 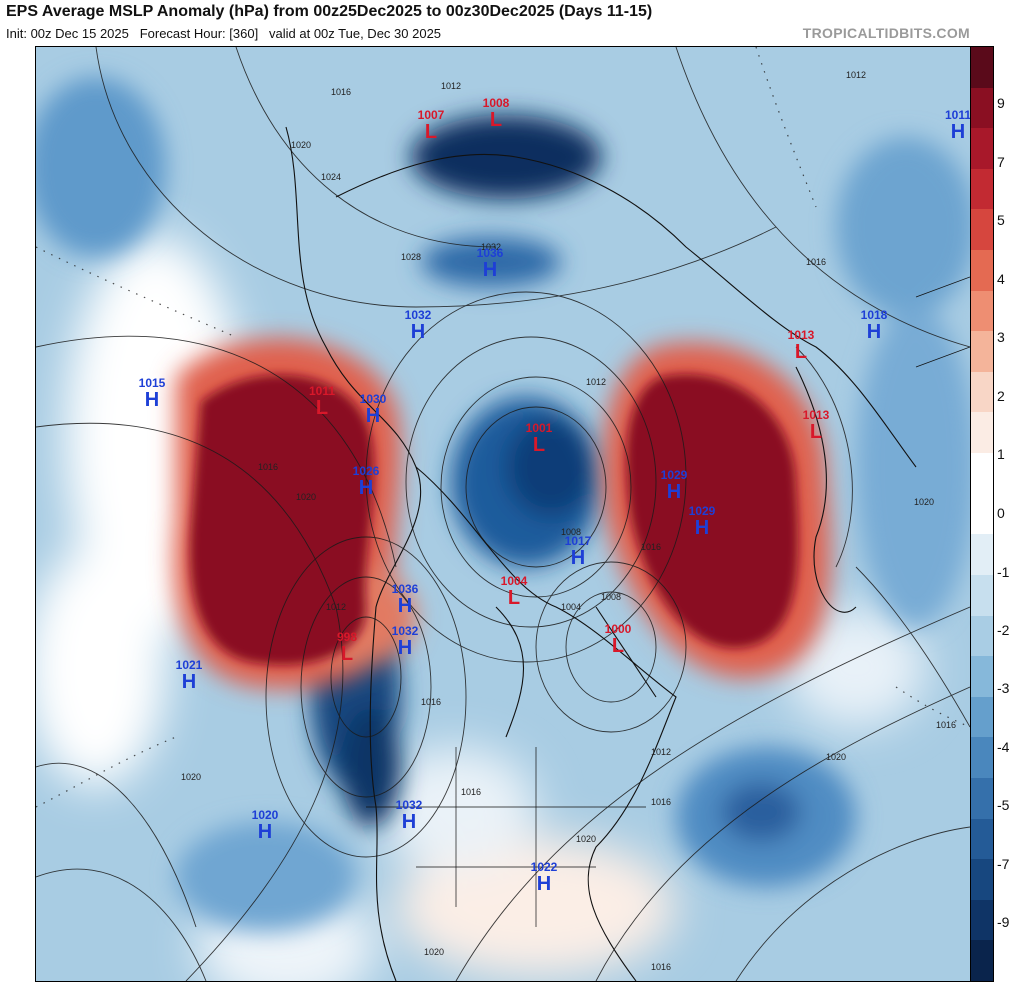 I want to click on colorbar-tick-label: 1, so click(x=1001, y=454).